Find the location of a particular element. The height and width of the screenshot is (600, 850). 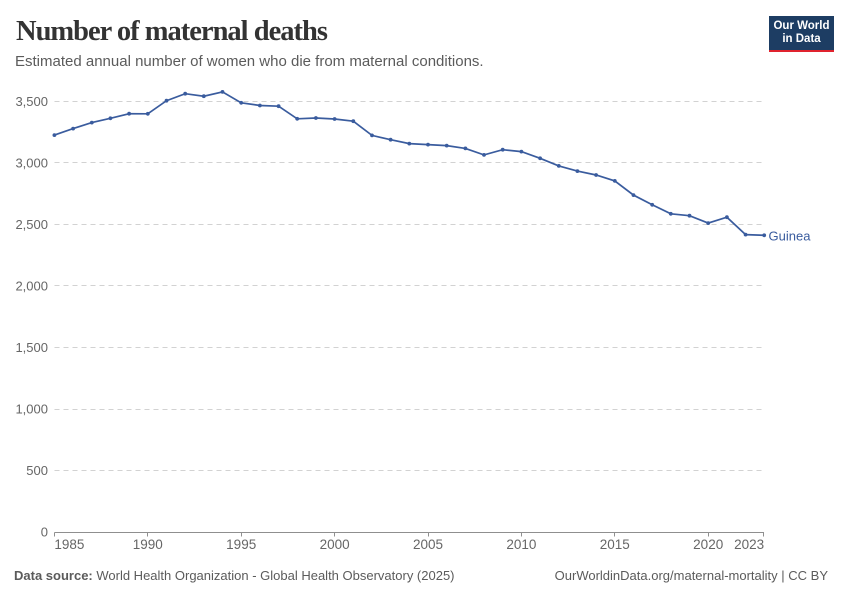

svg-text: 2000 is located at coordinates (335, 544).